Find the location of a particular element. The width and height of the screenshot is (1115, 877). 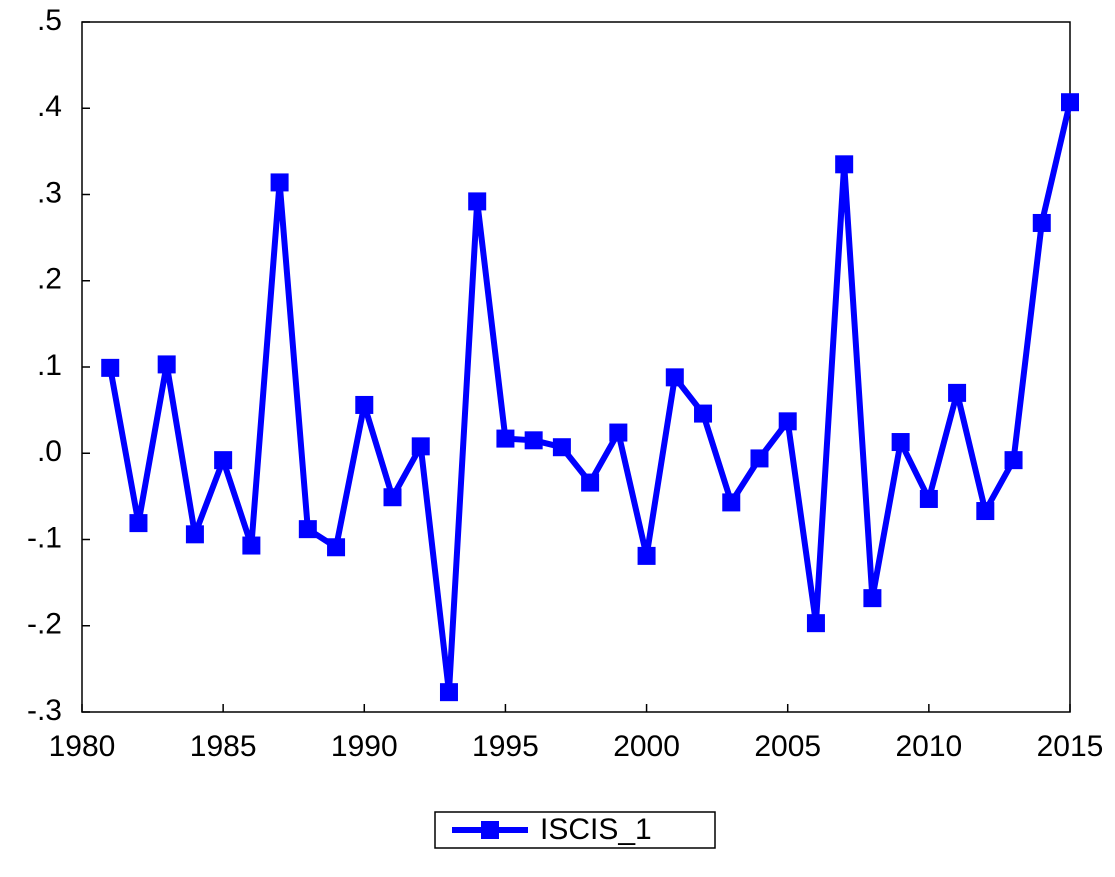

x-tick-label: 1985 is located at coordinates (223, 746).